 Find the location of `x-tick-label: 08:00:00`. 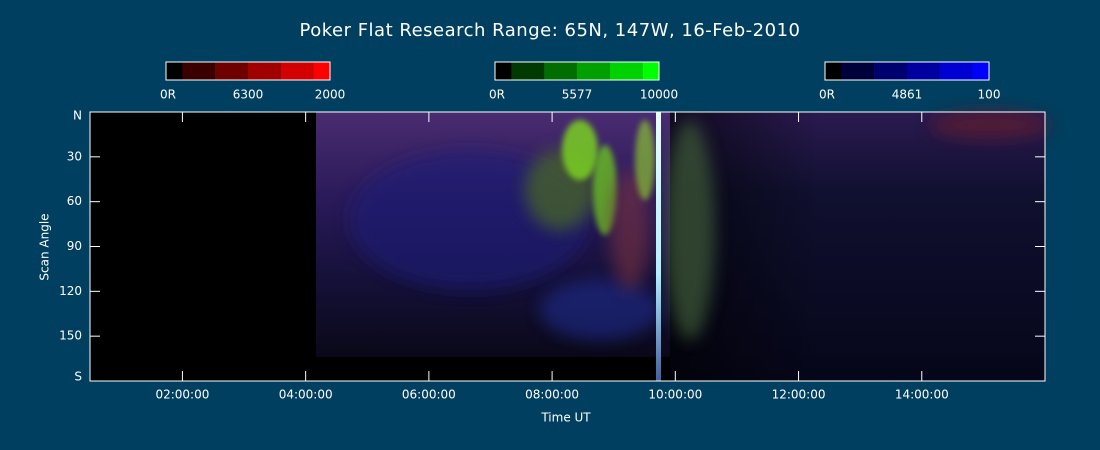

x-tick-label: 08:00:00 is located at coordinates (552, 395).